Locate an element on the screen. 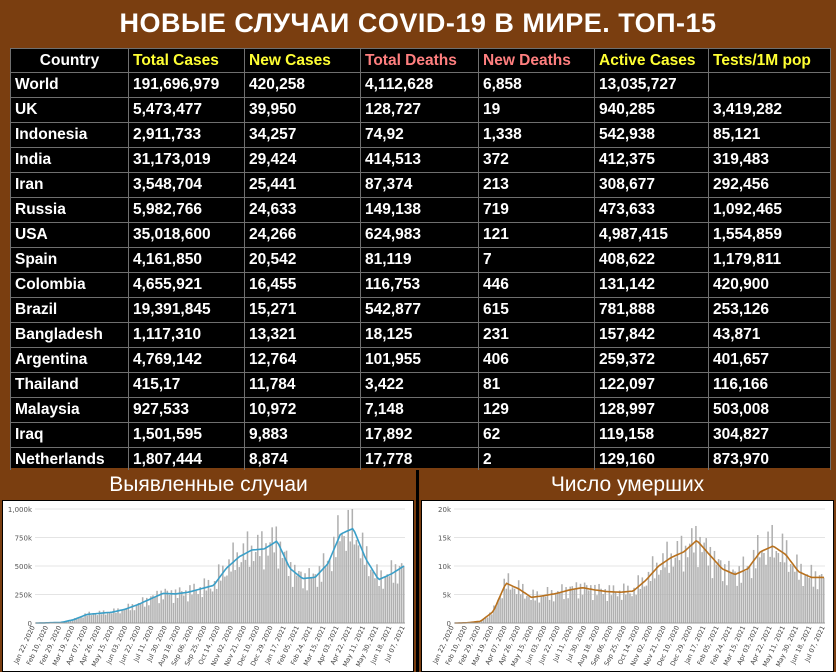 Image resolution: width=836 pixels, height=672 pixels. column-header-active-cases: Active Cases is located at coordinates (651, 60).